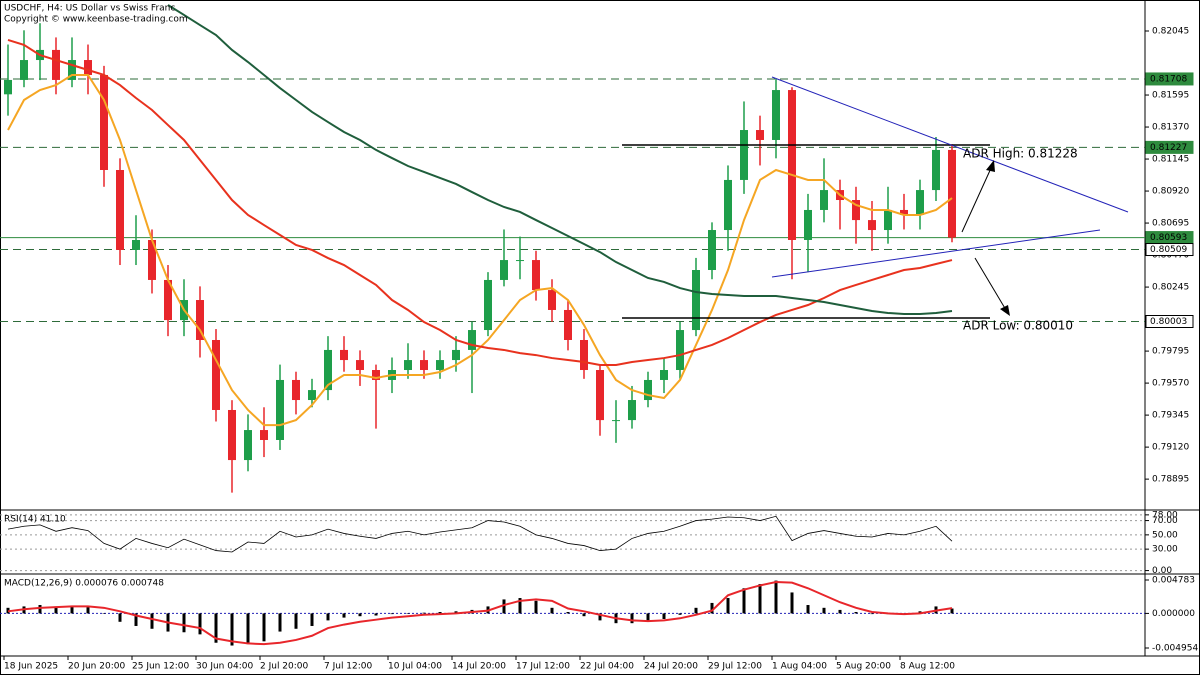 This screenshot has width=1200, height=675. I want to click on y-tick-label: 0.000000, so click(1173, 614).